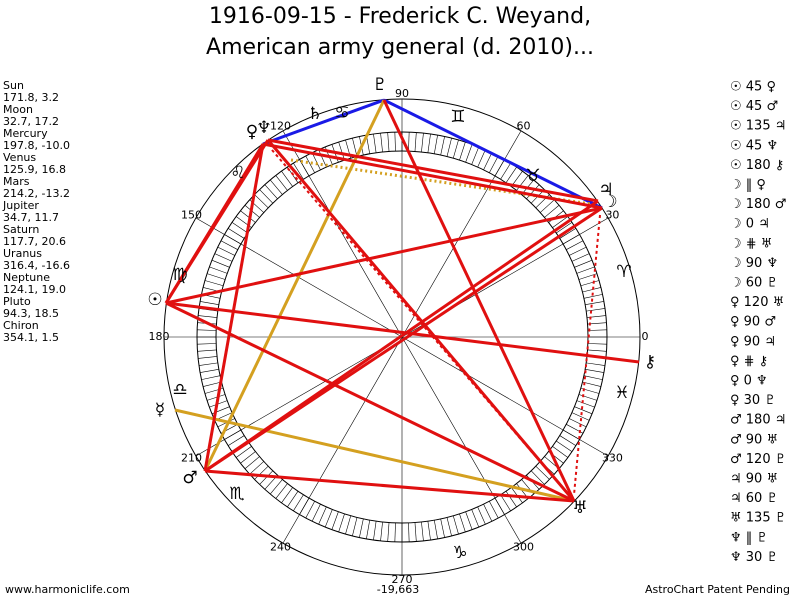 This screenshot has height=600, width=800. What do you see at coordinates (36, 193) in the screenshot?
I see `planet-coords: 214.2, -13.2` at bounding box center [36, 193].